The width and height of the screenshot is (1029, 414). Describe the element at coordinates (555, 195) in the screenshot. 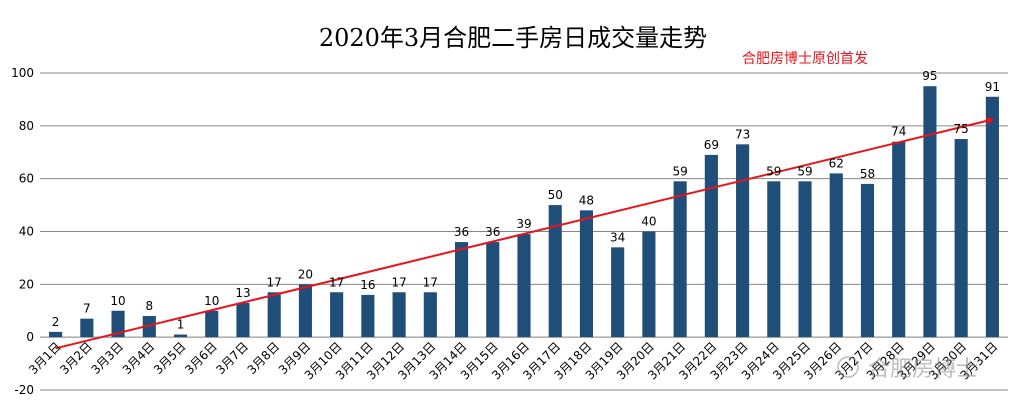

I see `data-label: 50` at that location.